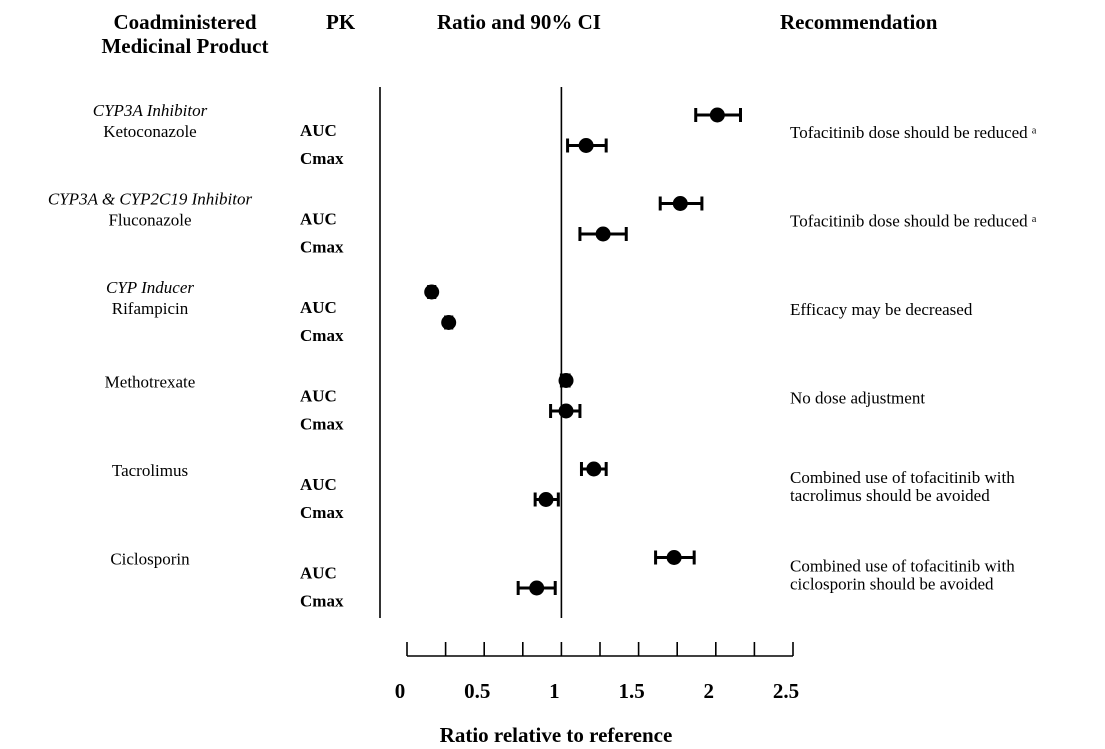 Image resolution: width=1105 pixels, height=749 pixels. Describe the element at coordinates (400, 691) in the screenshot. I see `x-tick-label: 0` at that location.